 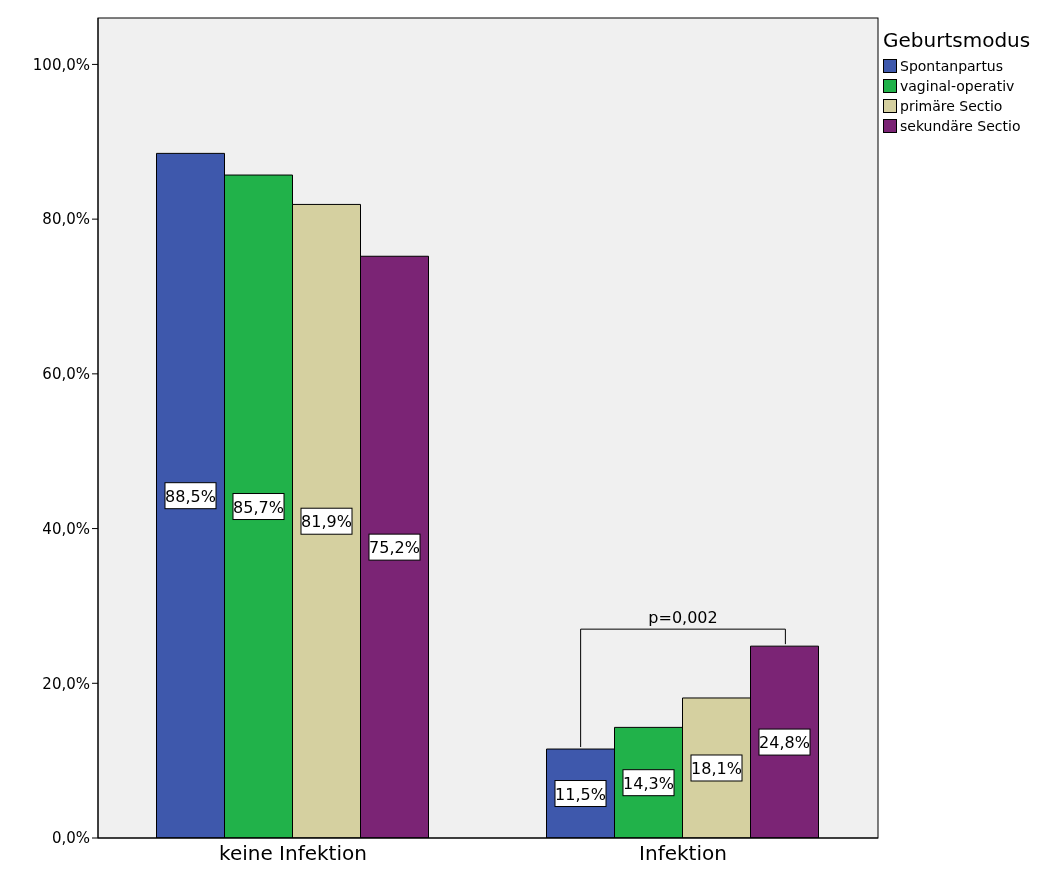 I want to click on data-label: 75,2%, so click(x=394, y=548).